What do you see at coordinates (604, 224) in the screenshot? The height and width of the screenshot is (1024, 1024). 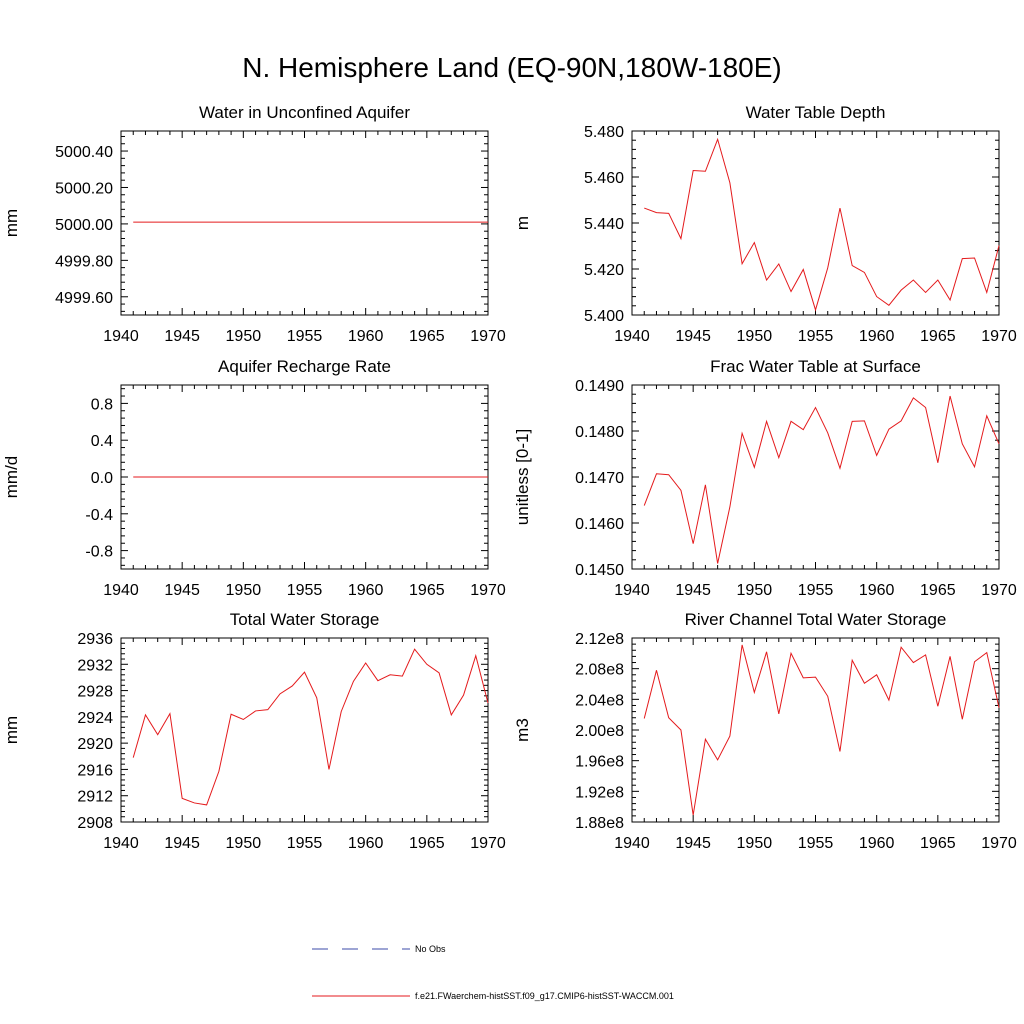 I see `y-tick-label: 5.440` at bounding box center [604, 224].